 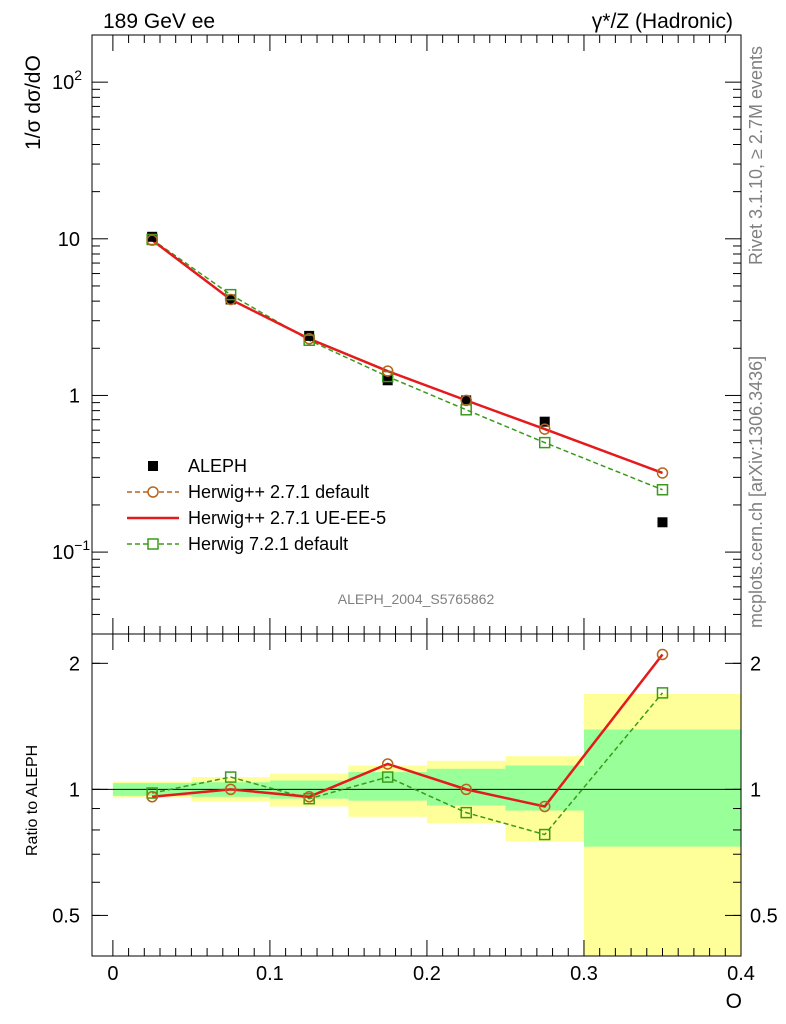 What do you see at coordinates (32, 800) in the screenshot?
I see `ratio-y-axis-title: Ratio to ALEPH` at bounding box center [32, 800].